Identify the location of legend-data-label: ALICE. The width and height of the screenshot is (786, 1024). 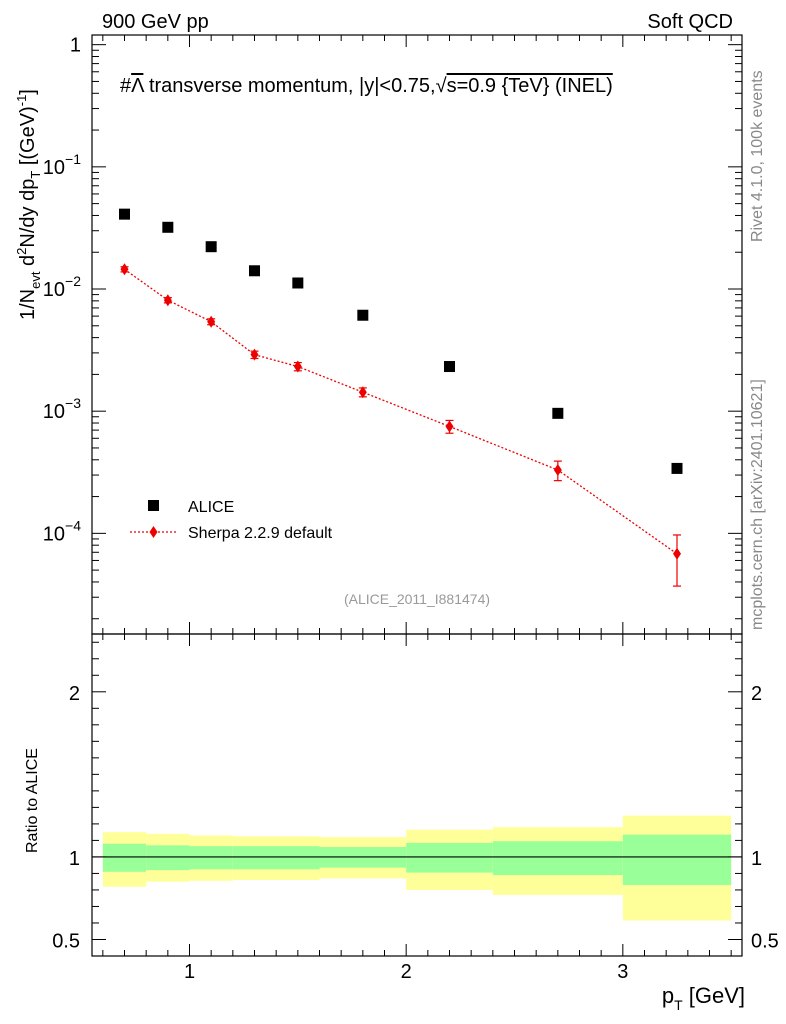
(211, 507).